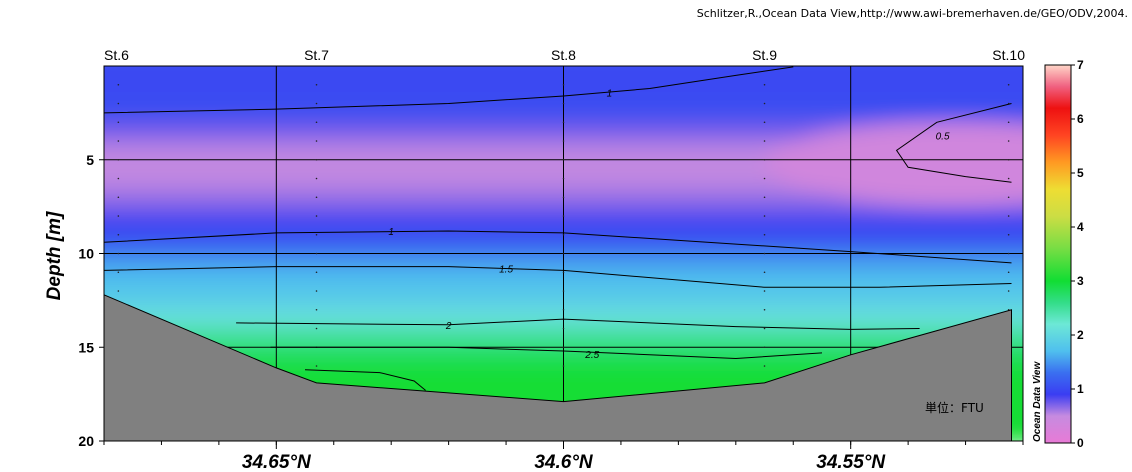  Describe the element at coordinates (86, 254) in the screenshot. I see `y-tick-label: 10` at that location.